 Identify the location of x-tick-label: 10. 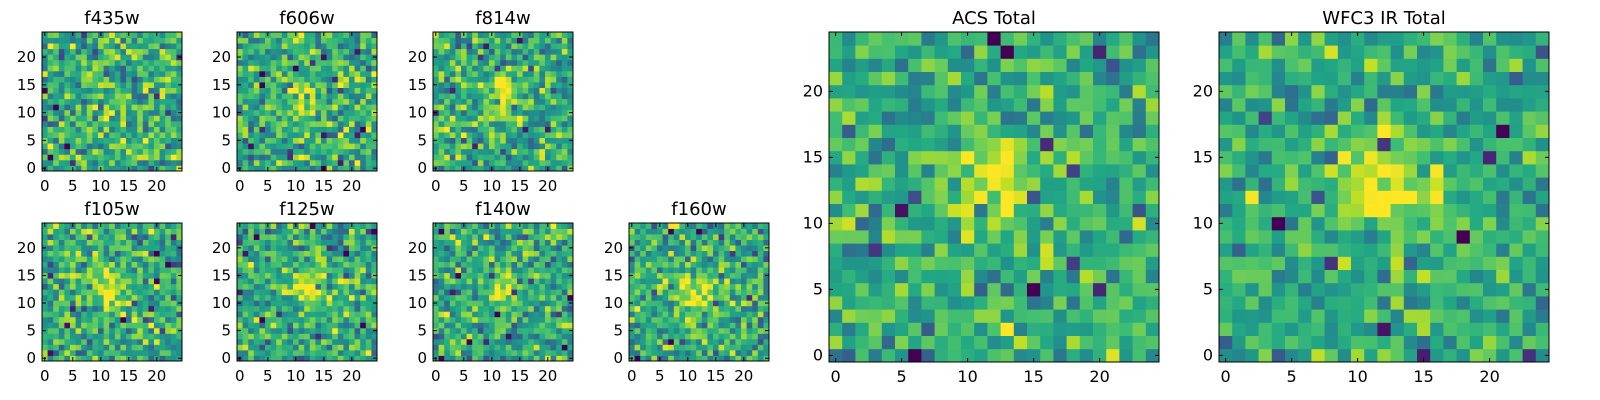
(491, 376).